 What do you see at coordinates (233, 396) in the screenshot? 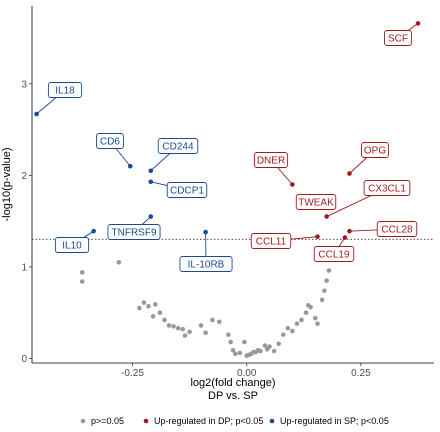
I see `x-axis-subtitle: DP vs. SP` at bounding box center [233, 396].